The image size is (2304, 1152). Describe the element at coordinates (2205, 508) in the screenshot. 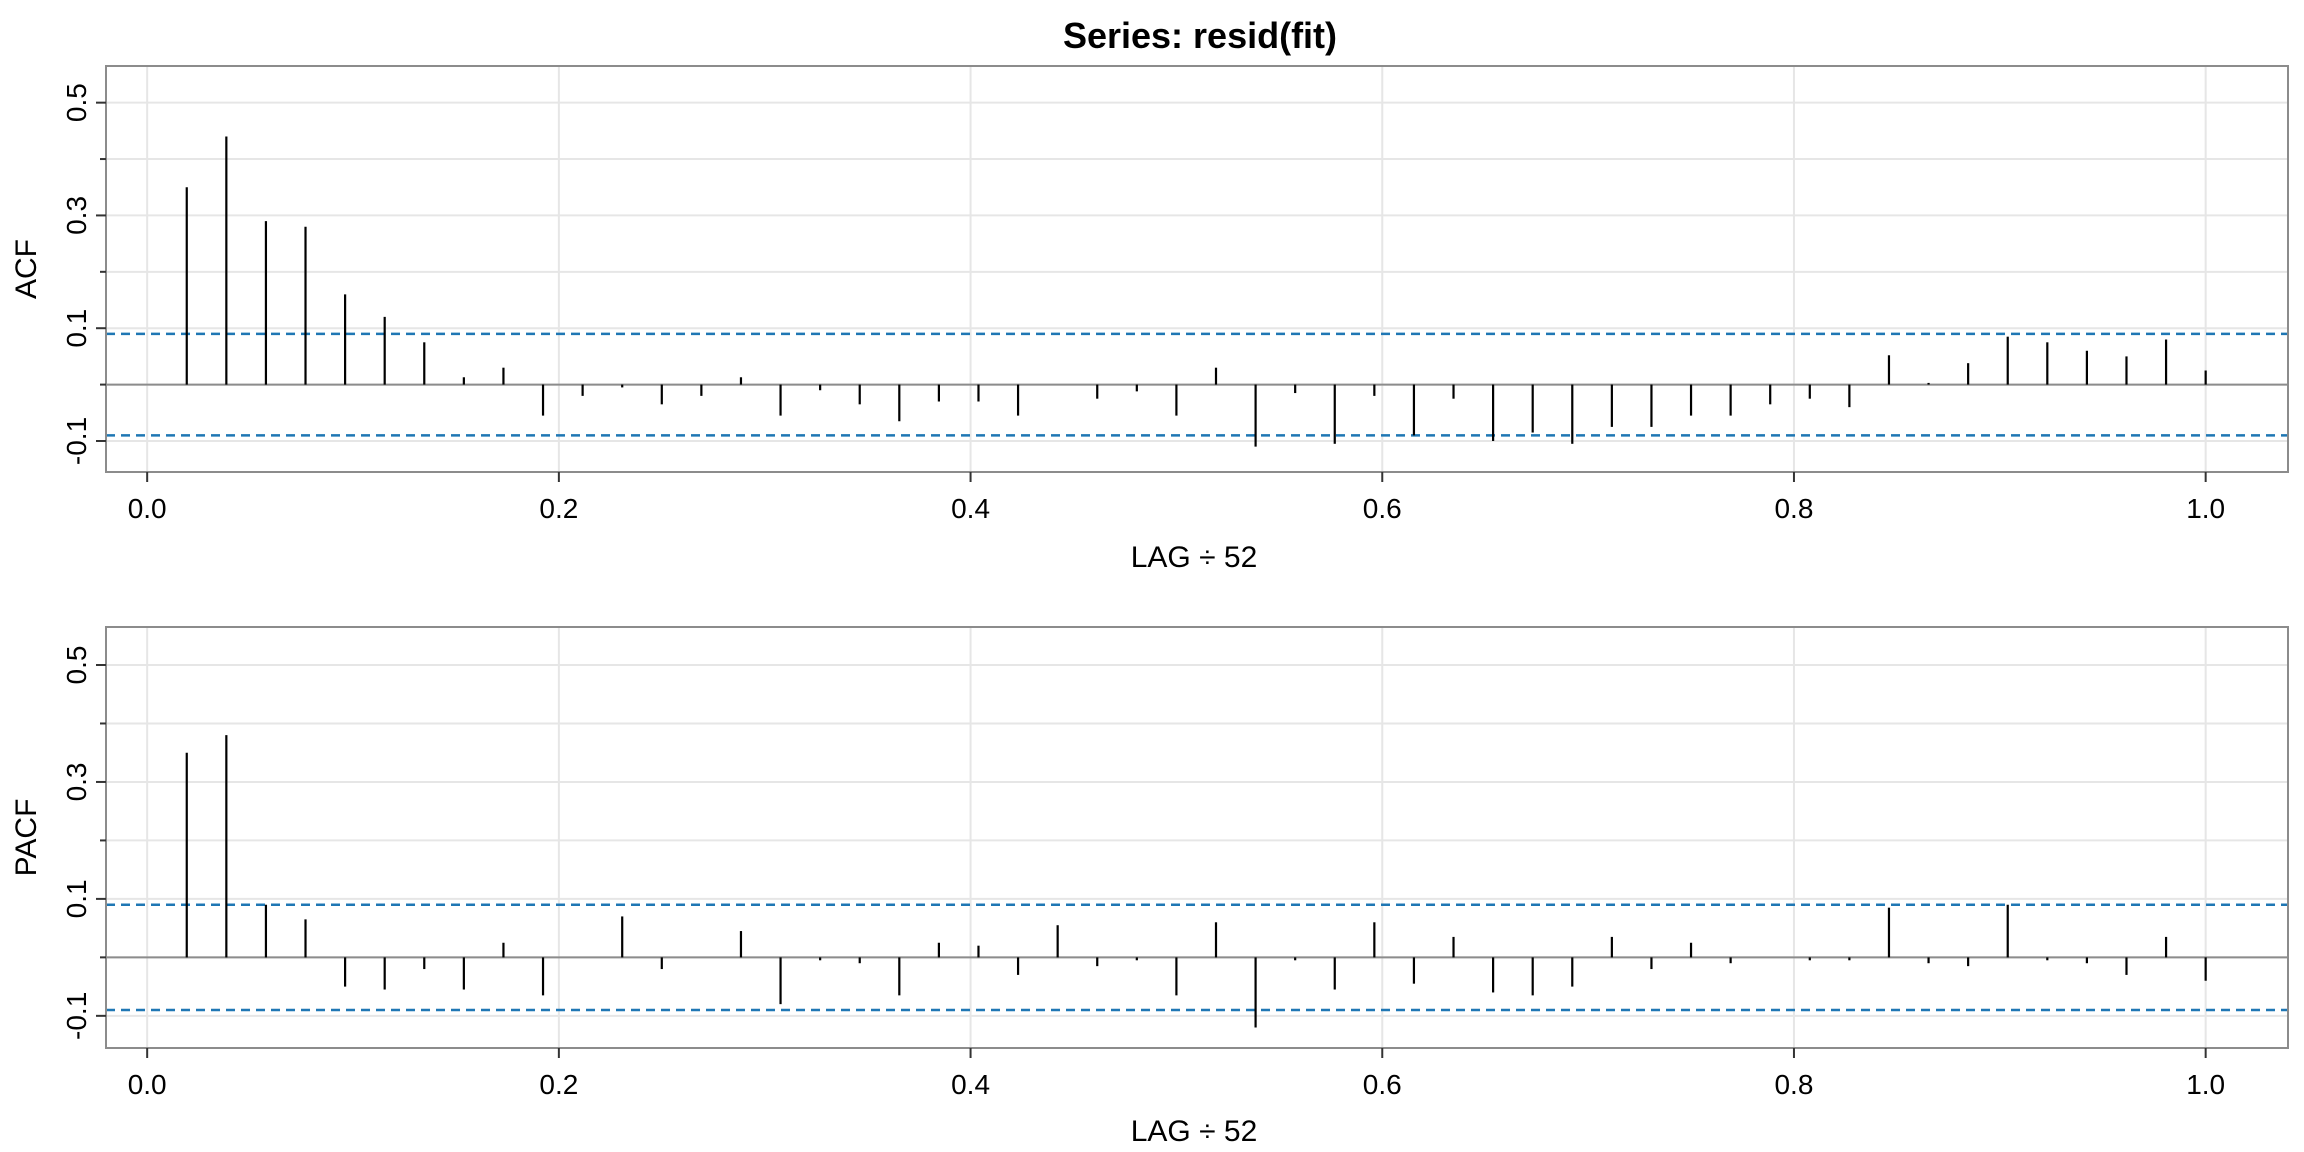

I see `acf-x-tick-label: 1.0` at that location.